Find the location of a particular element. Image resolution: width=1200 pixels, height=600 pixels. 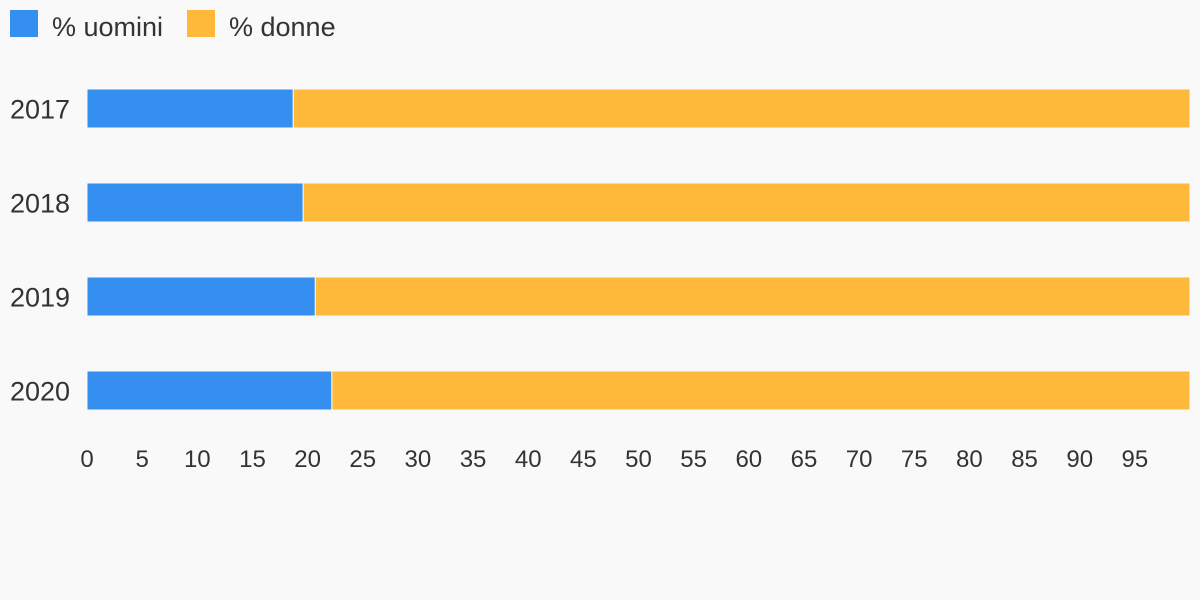

x-tick-label-10: 10 is located at coordinates (197, 459).